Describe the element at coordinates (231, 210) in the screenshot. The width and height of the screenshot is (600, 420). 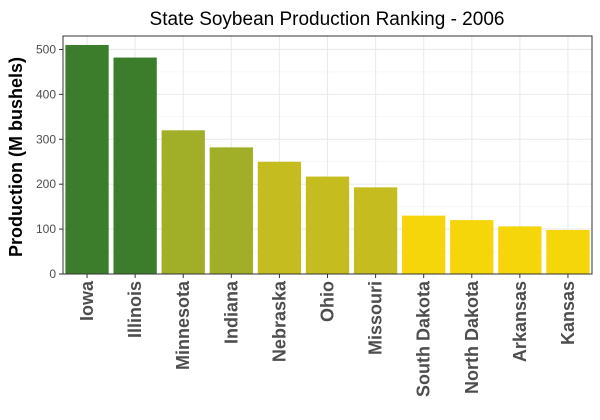
I see `bar-indiana` at that location.